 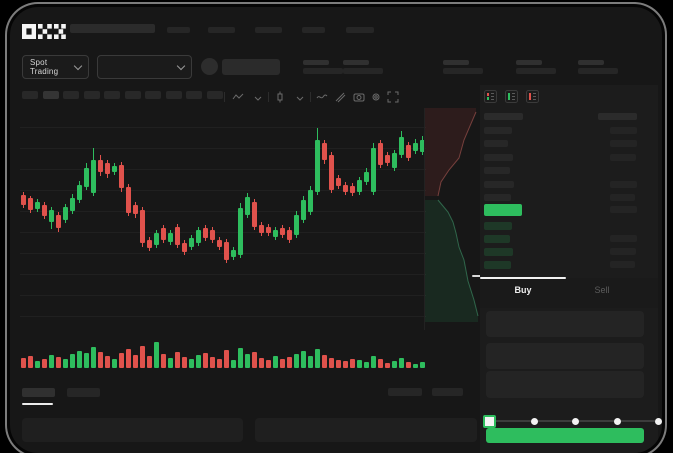 What do you see at coordinates (490, 96) in the screenshot?
I see `book-view-both-icon` at bounding box center [490, 96].